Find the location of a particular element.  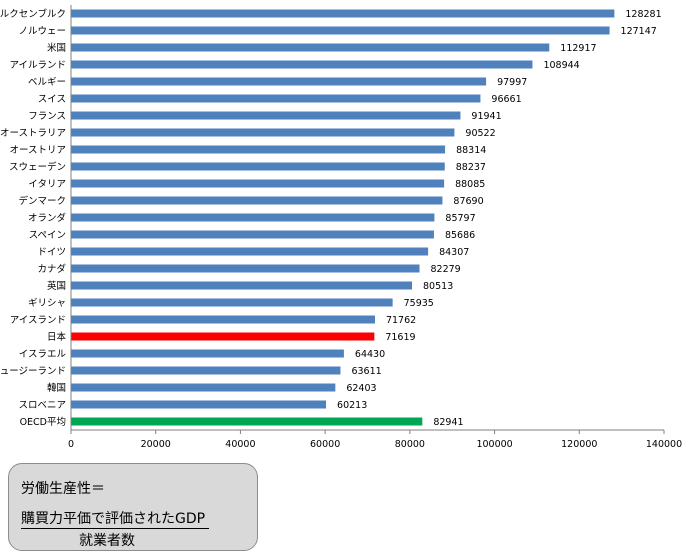

category-label: フランス is located at coordinates (47, 116).